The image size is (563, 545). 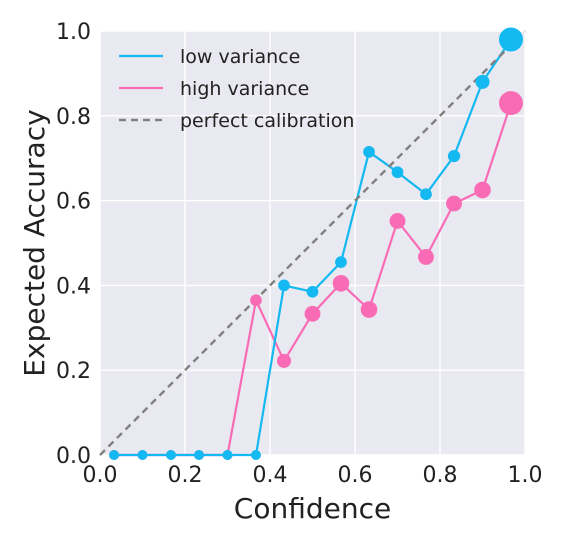 I want to click on x-tick-label: 0.8, so click(x=440, y=475).